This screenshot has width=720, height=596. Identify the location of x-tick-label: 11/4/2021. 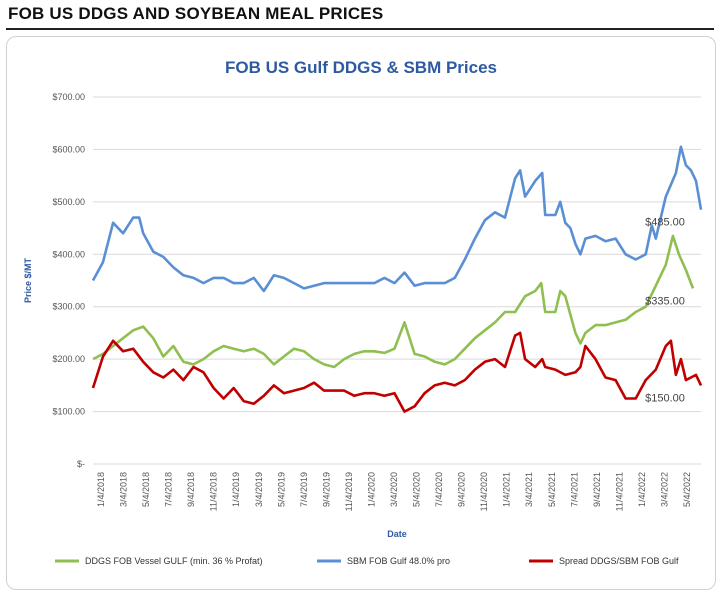
(619, 491).